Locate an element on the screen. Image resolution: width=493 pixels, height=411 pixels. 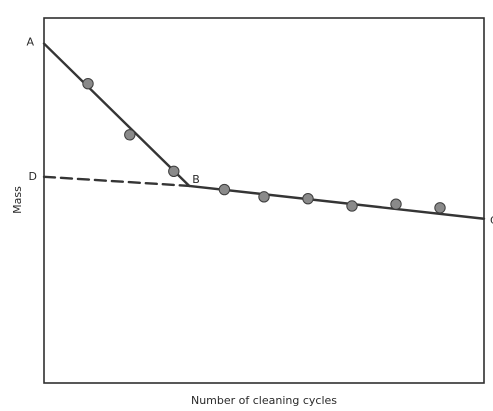
y-axis-label: Mass is located at coordinates (17, 200).